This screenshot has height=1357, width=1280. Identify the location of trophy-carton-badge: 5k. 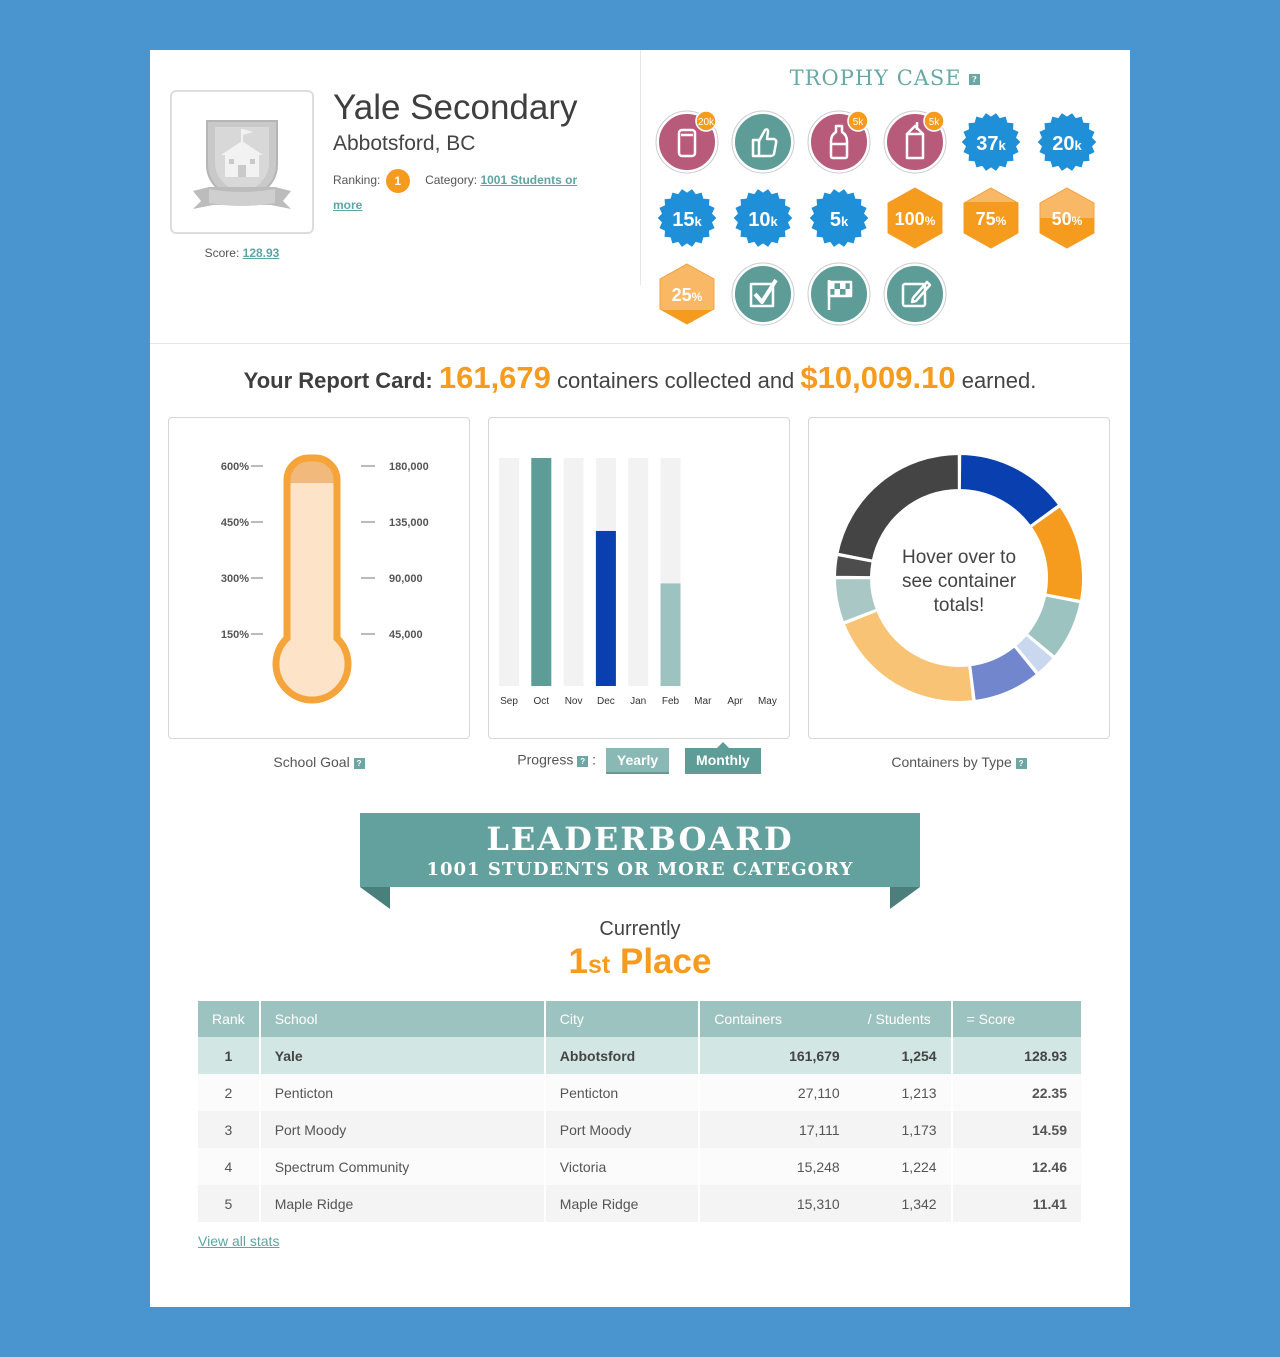
(915, 142).